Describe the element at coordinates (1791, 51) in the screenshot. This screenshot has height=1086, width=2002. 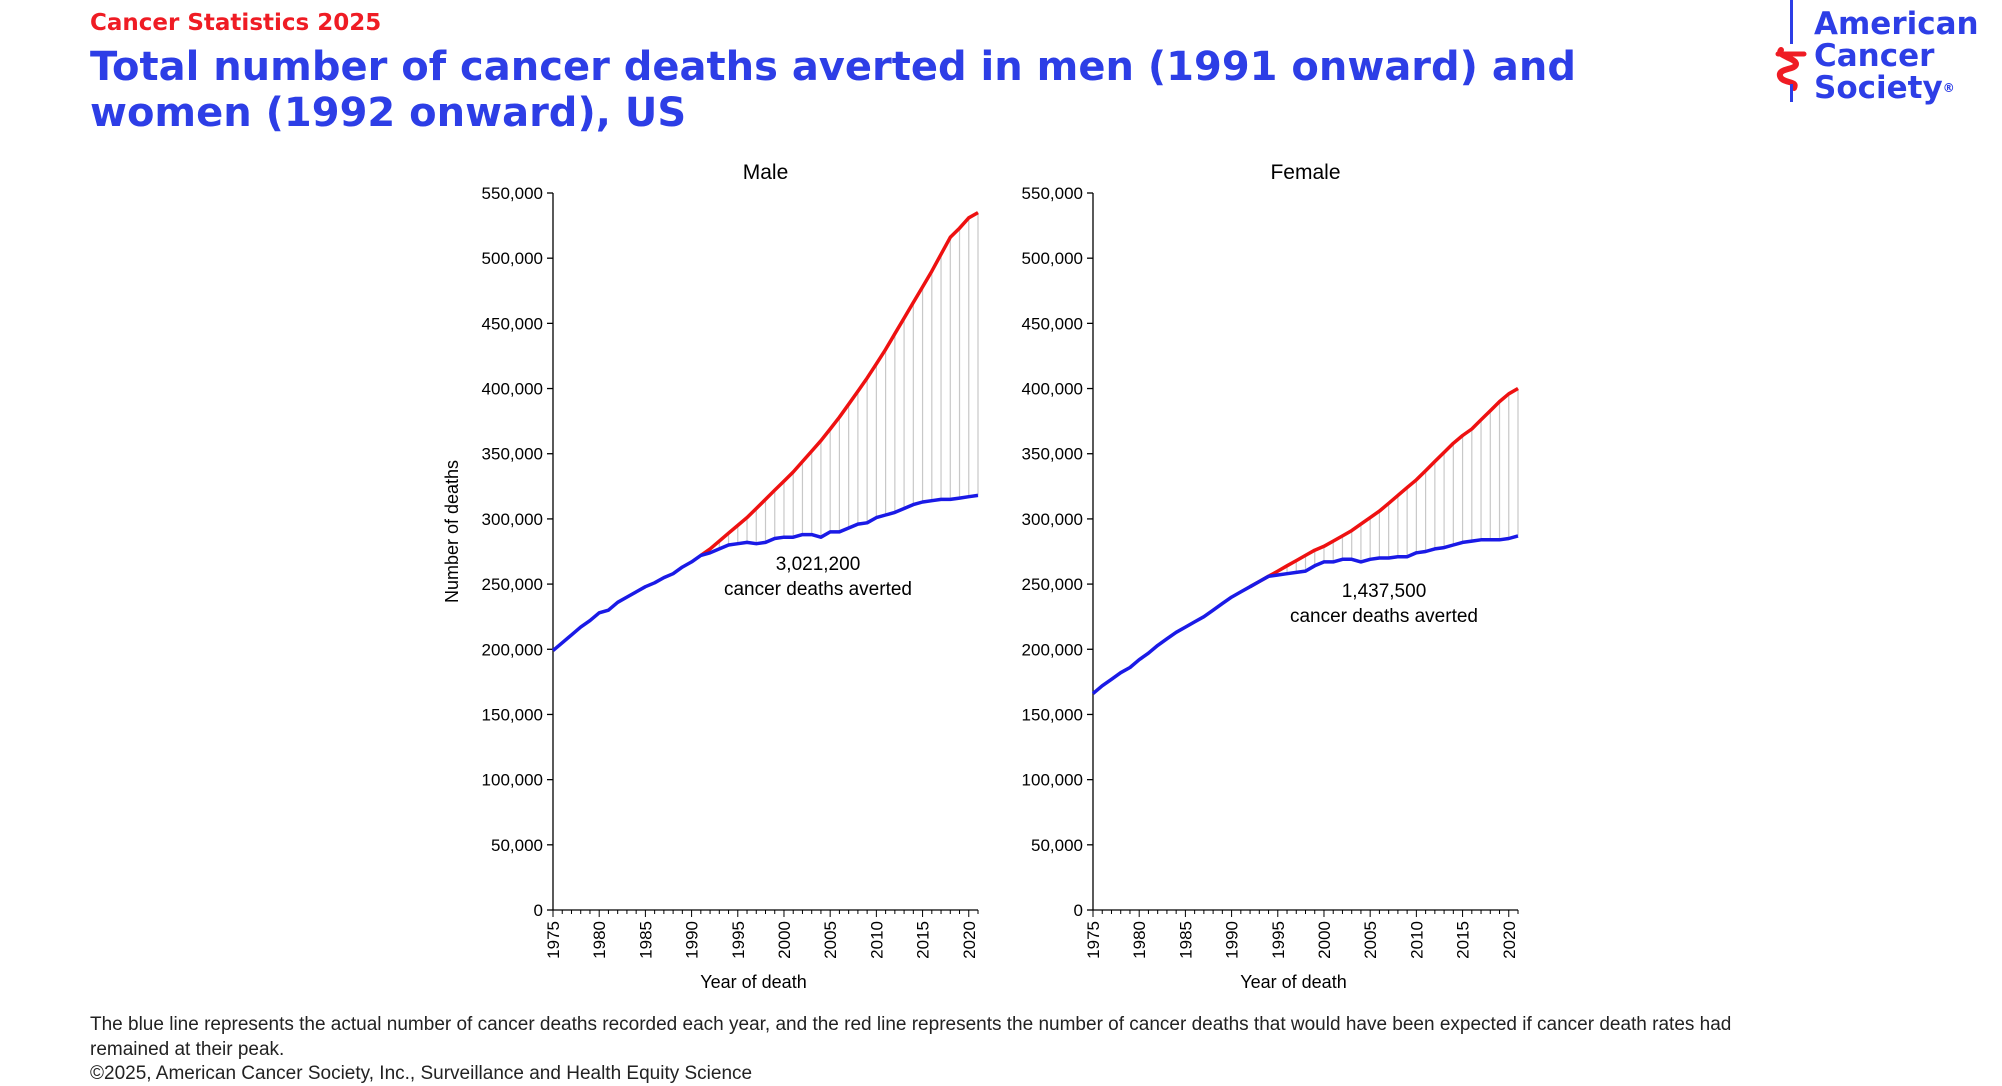
I see `sword-logo-icon` at that location.